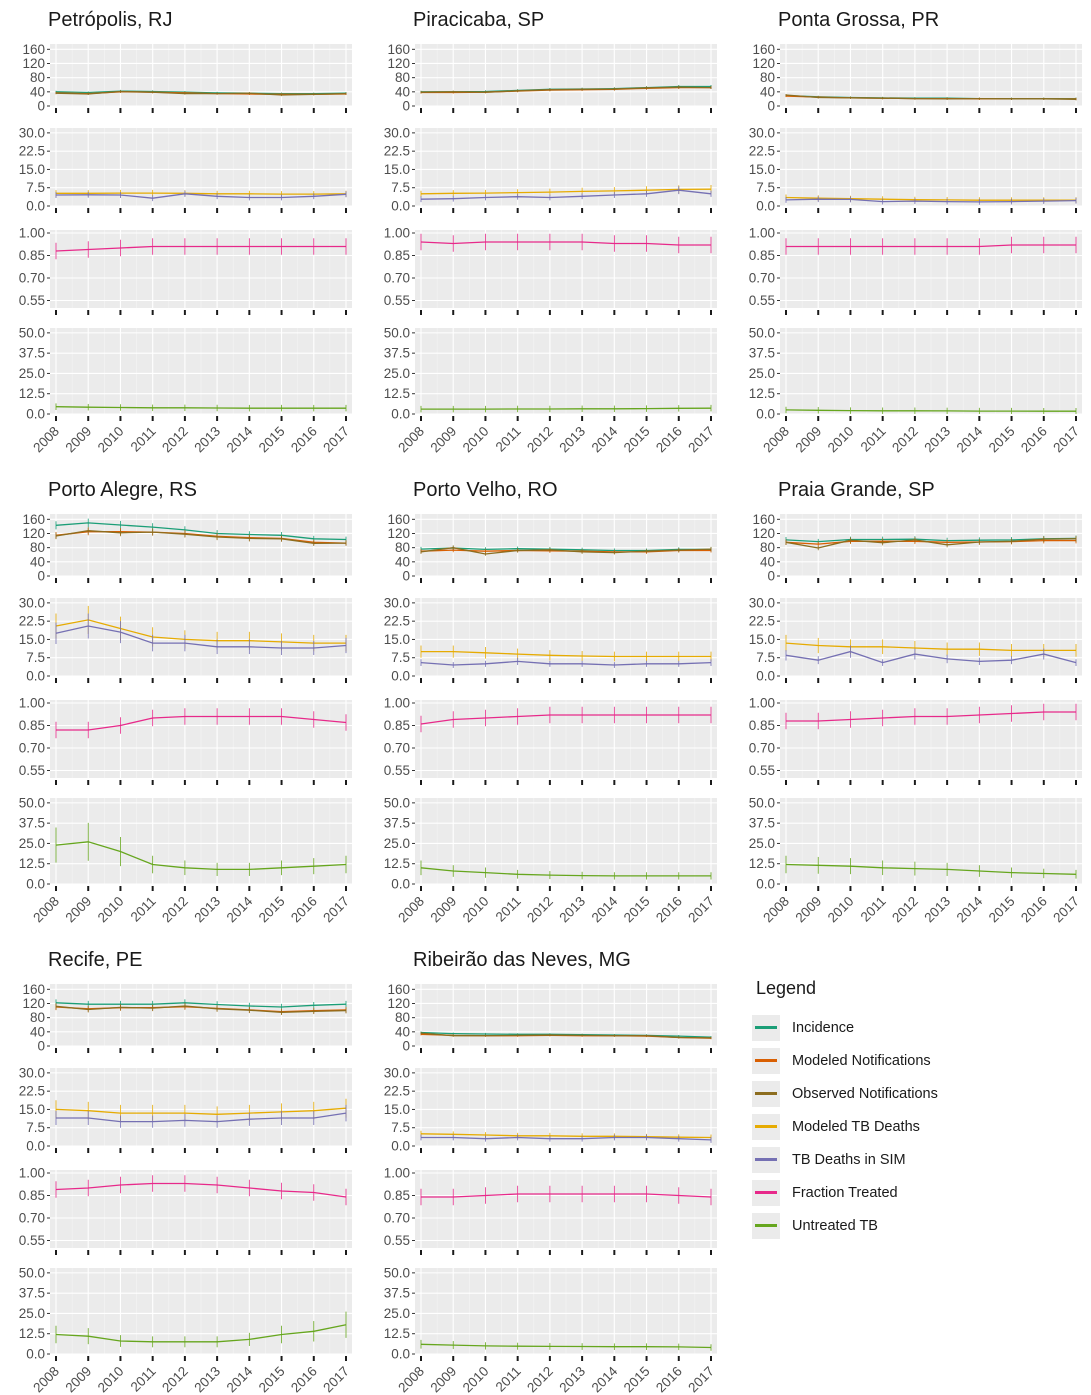  Describe the element at coordinates (566, 1195) in the screenshot. I see `series-line-fraction-treated` at that location.